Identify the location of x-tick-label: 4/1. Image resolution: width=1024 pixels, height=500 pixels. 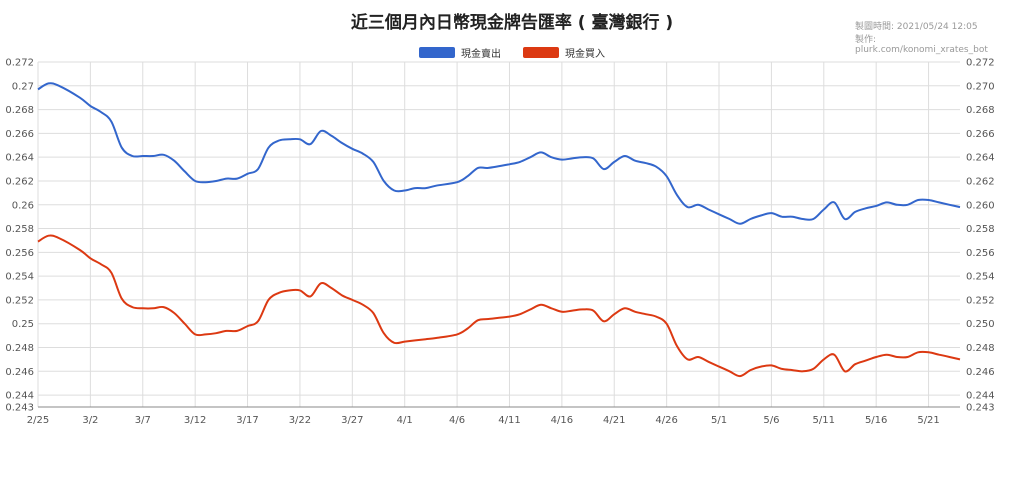
(405, 420).